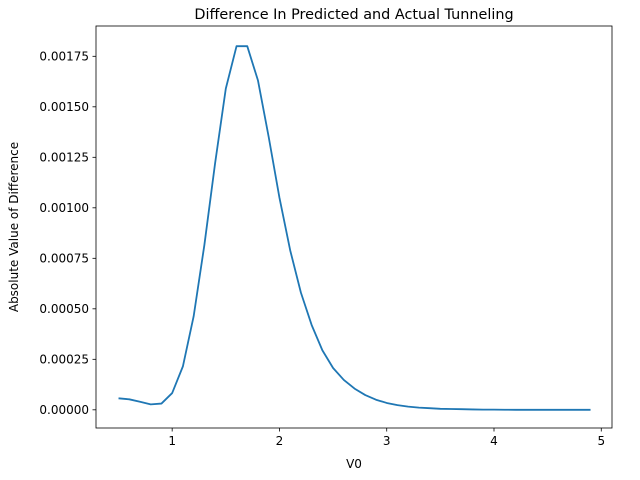  I want to click on y-tick-label: 0.00000, so click(64, 410).